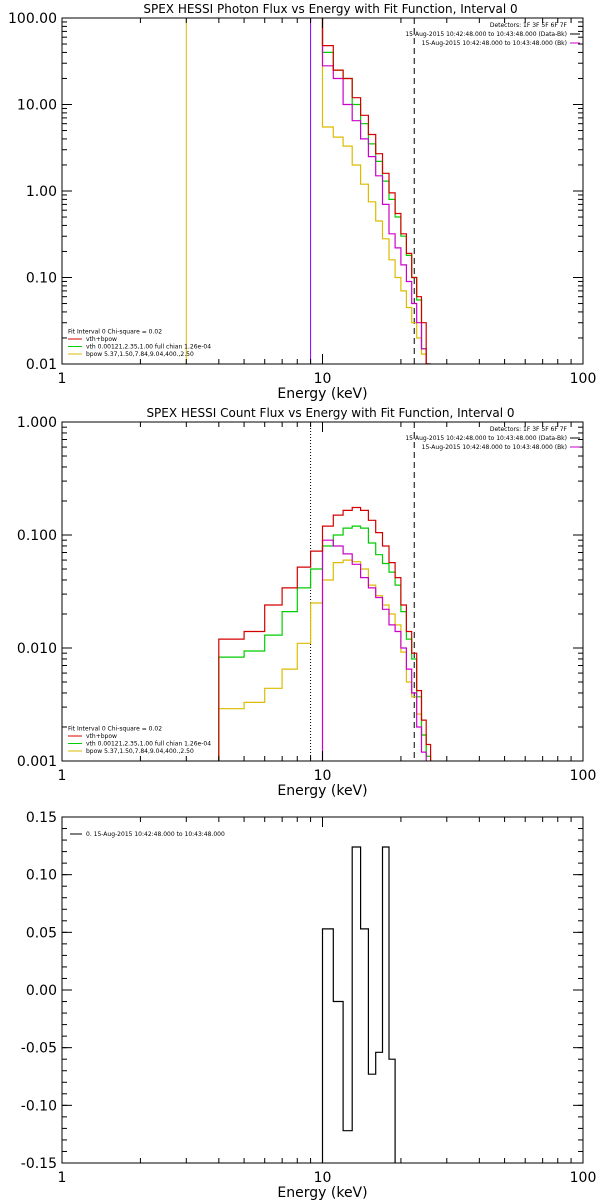 This screenshot has width=600, height=1200. I want to click on series-line-data, so click(358, 1004).